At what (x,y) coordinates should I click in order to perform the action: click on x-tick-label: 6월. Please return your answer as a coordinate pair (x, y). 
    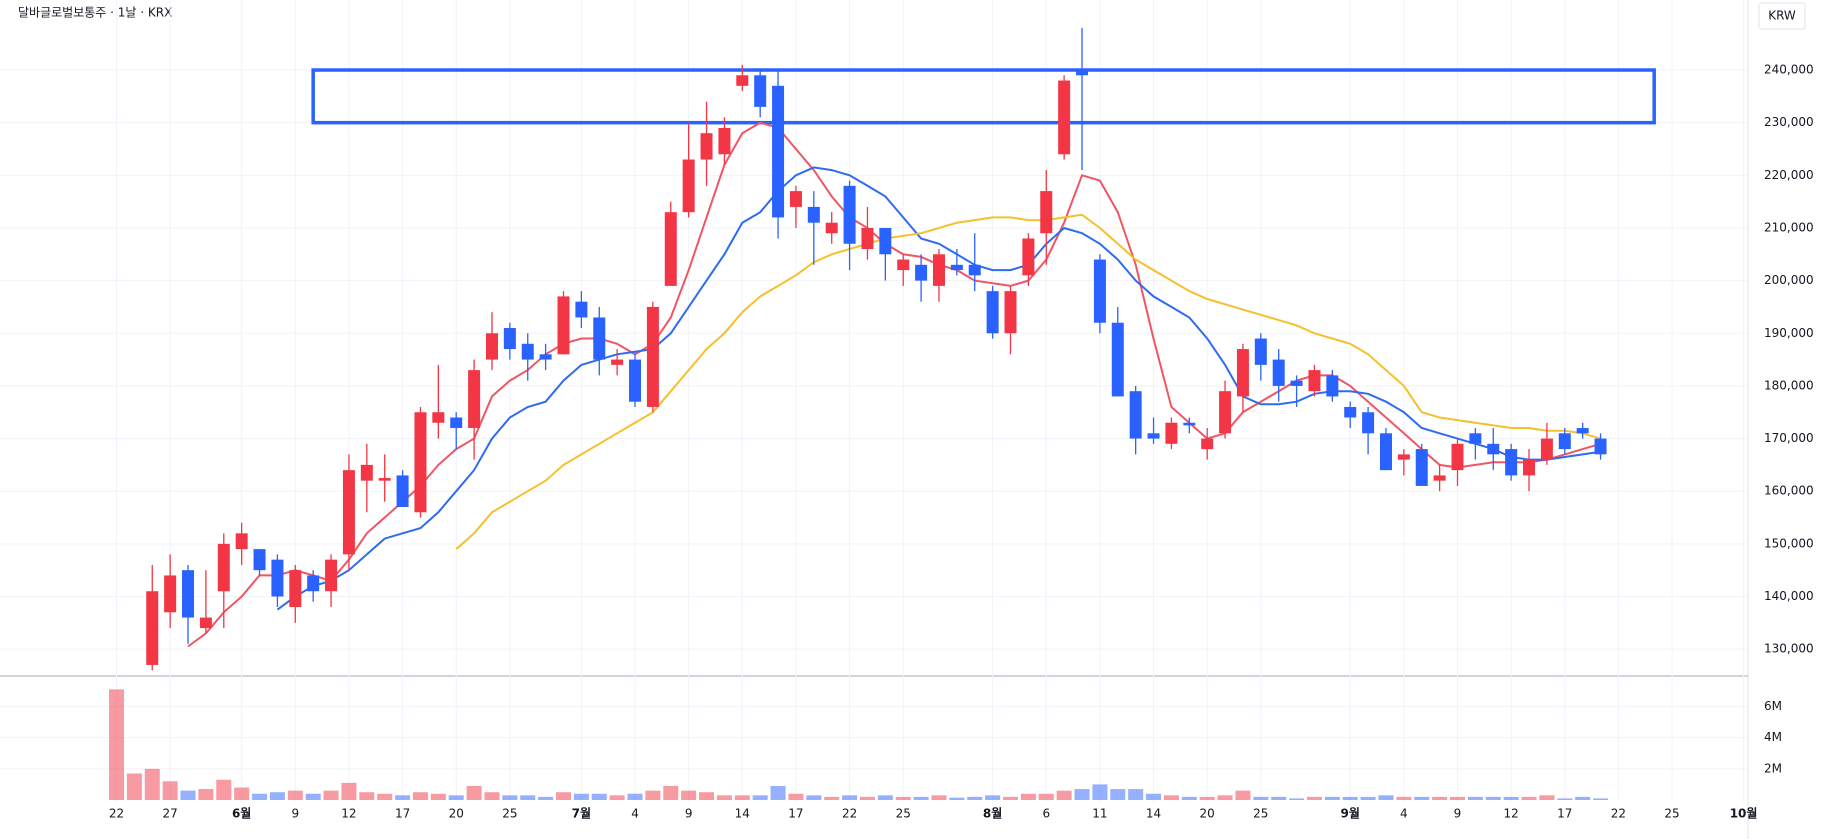
    Looking at the image, I should click on (241, 813).